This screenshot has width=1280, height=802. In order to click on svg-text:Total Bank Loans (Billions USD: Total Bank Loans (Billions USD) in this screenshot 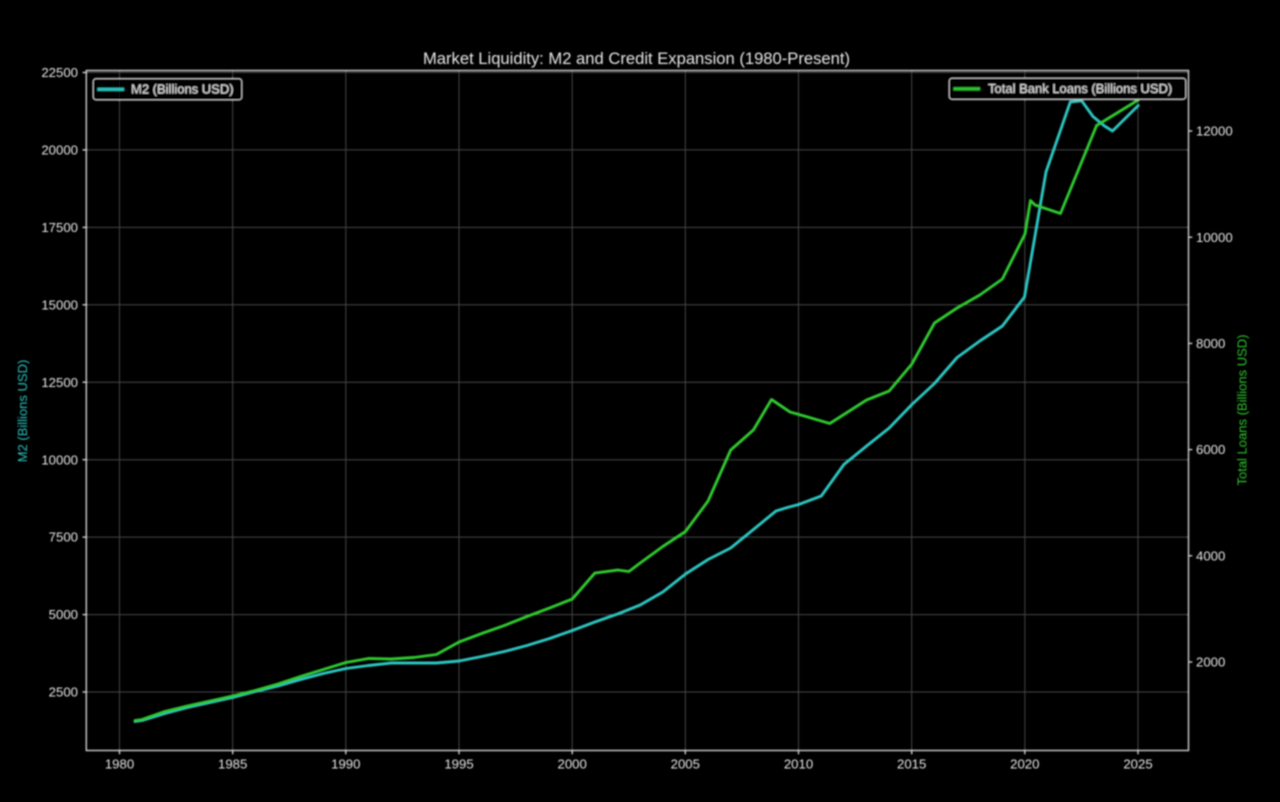, I will do `click(1080, 88)`.